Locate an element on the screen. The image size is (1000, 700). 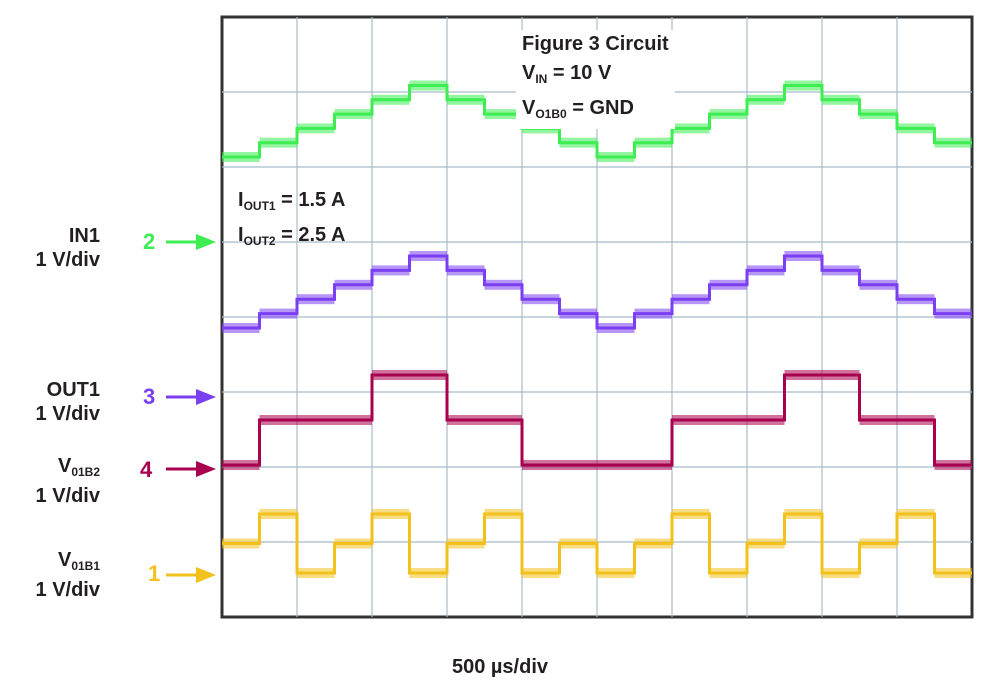
annotation-line-1: Figure 3 Circuit is located at coordinates (595, 44).